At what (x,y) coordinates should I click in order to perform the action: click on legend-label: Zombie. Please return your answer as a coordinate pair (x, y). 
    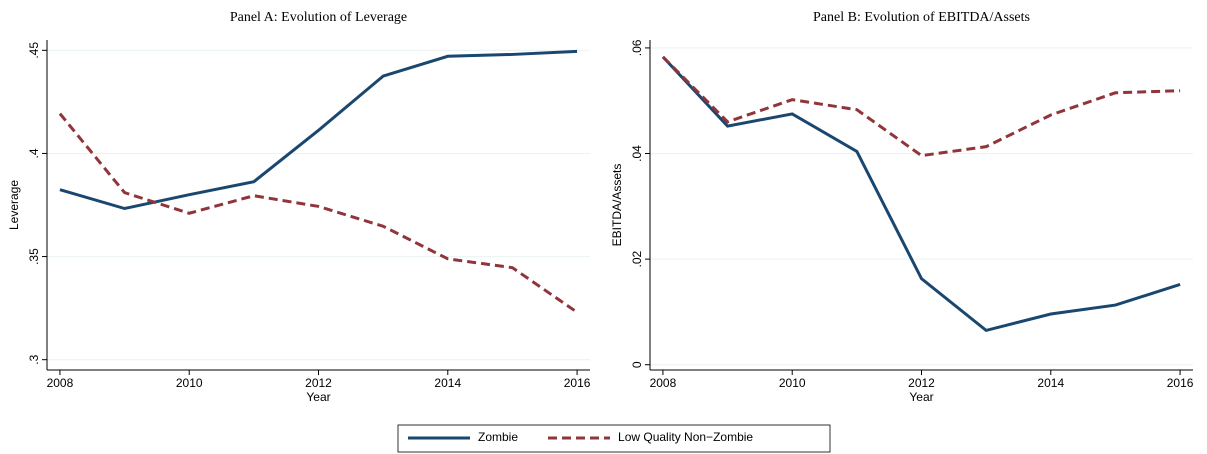
    Looking at the image, I should click on (498, 437).